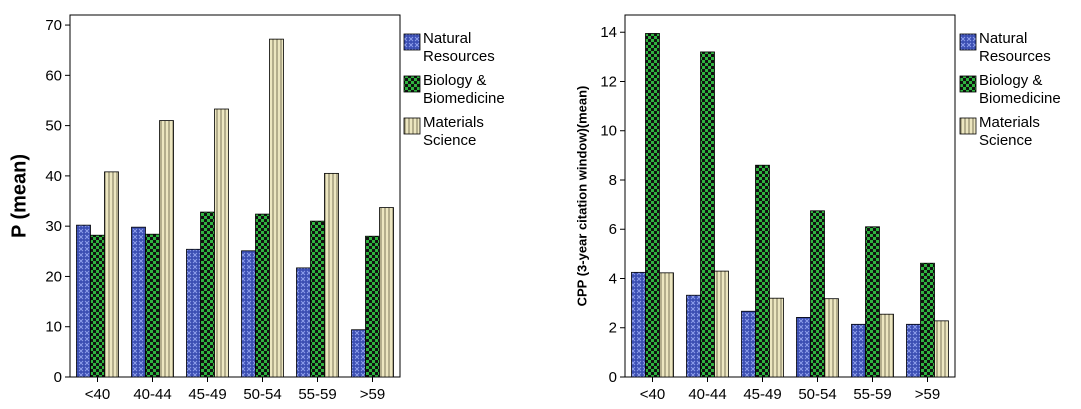 The height and width of the screenshot is (409, 1081). What do you see at coordinates (53, 226) in the screenshot?
I see `y-tick-label: 30` at bounding box center [53, 226].